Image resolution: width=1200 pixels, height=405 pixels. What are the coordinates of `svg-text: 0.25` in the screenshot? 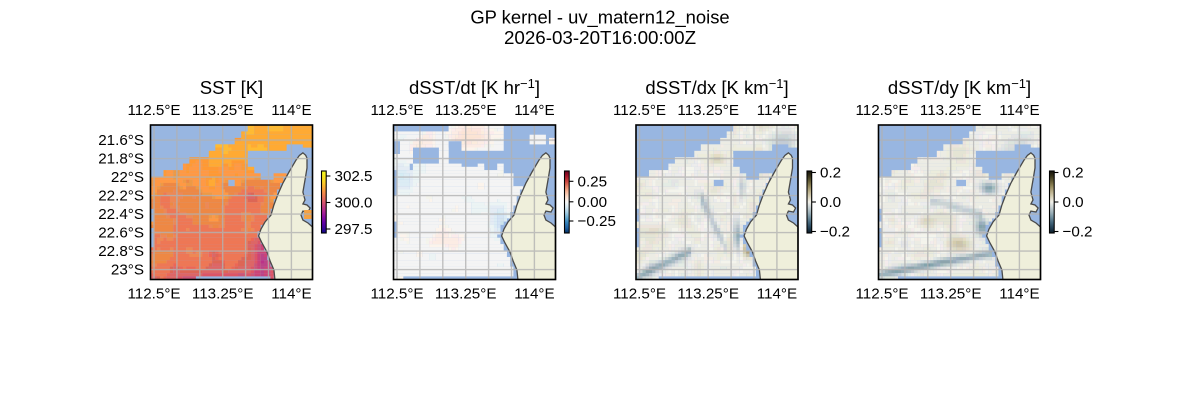 It's located at (593, 181).